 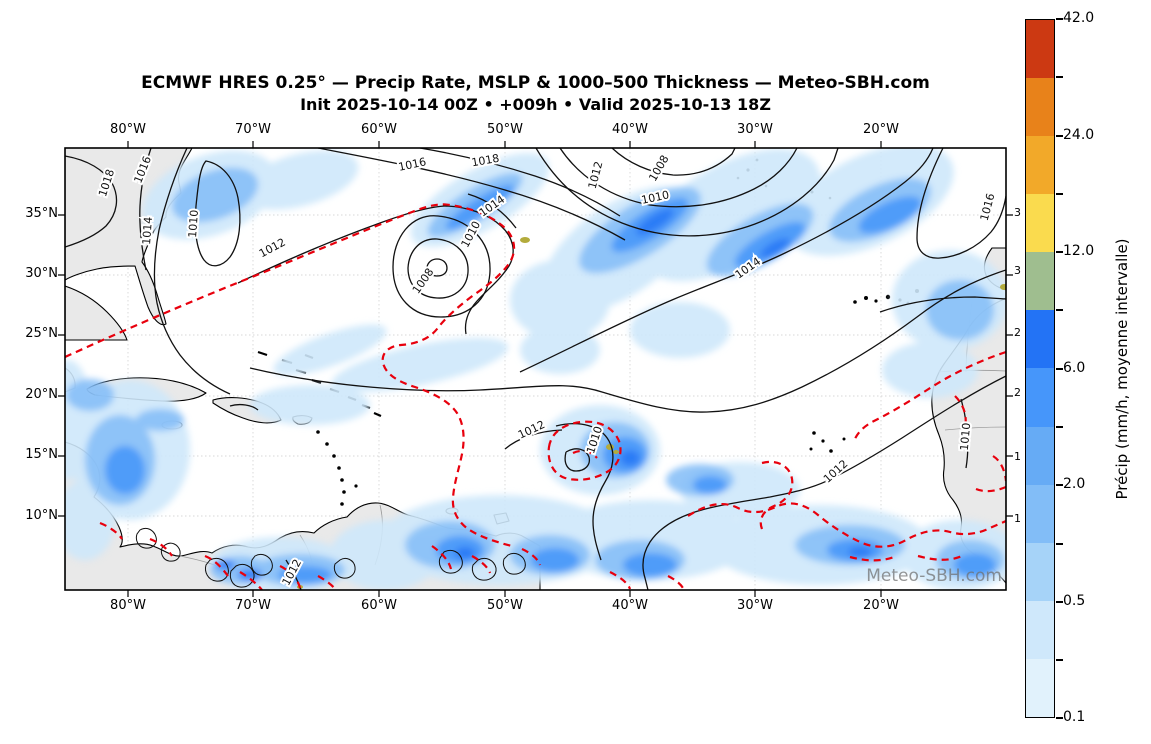 What do you see at coordinates (1074, 717) in the screenshot?
I see `colorbar-tick-label: 0.1` at bounding box center [1074, 717].